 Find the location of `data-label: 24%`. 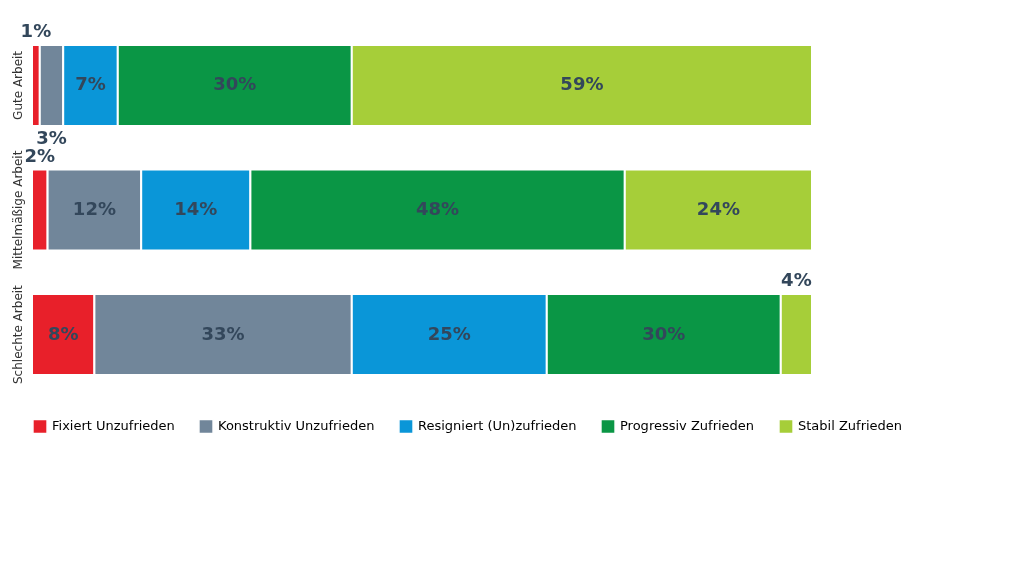

data-label: 24% is located at coordinates (718, 208).